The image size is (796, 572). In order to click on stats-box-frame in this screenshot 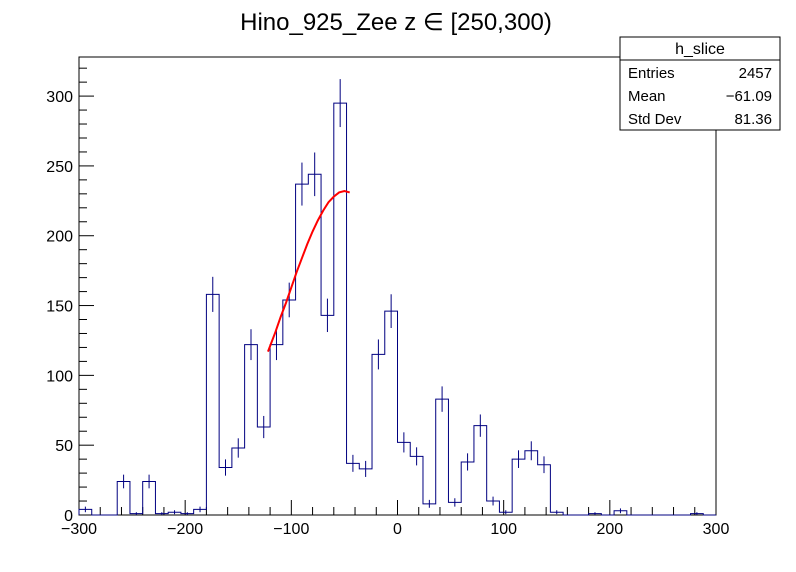, I will do `click(700, 83)`.